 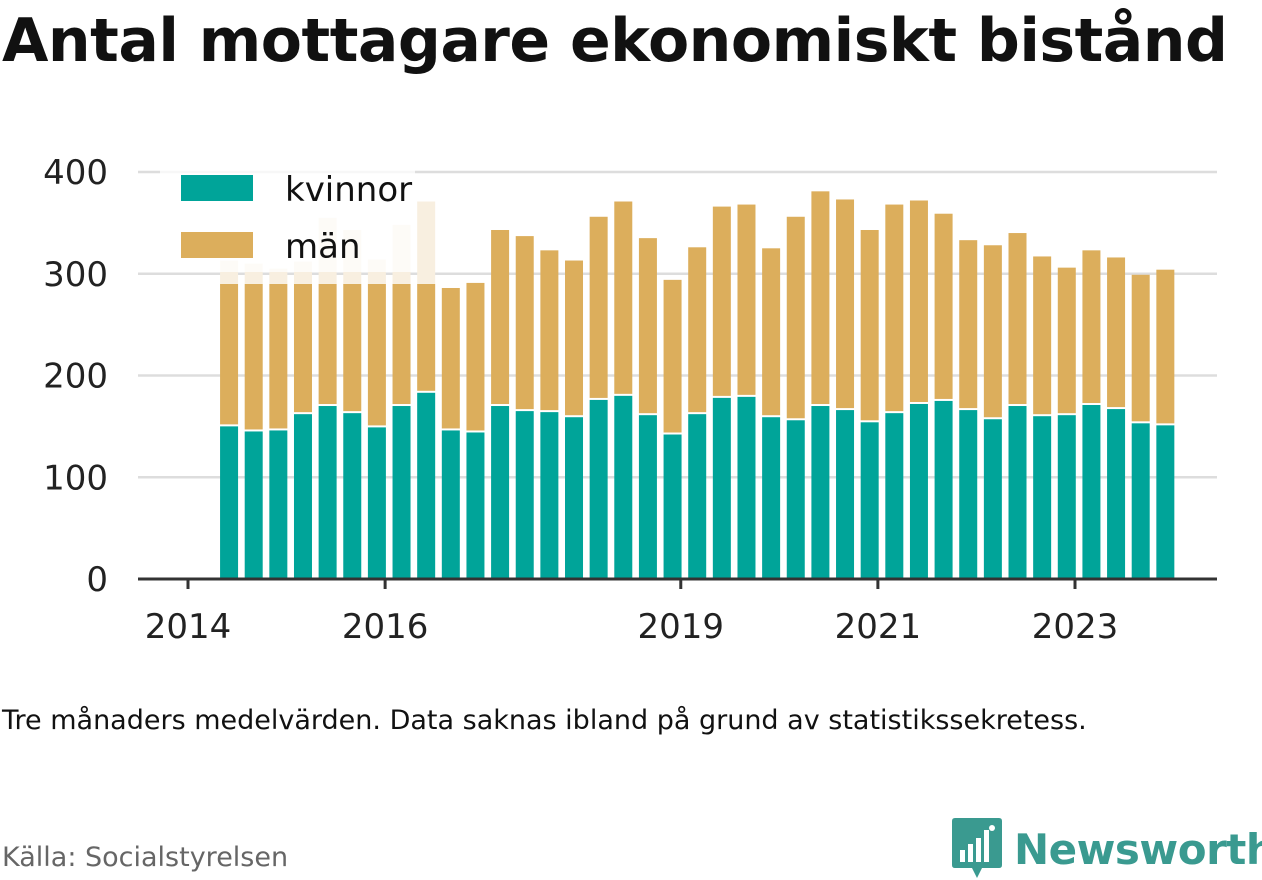 What do you see at coordinates (348, 190) in the screenshot?
I see `legend-label: kvinnor` at bounding box center [348, 190].